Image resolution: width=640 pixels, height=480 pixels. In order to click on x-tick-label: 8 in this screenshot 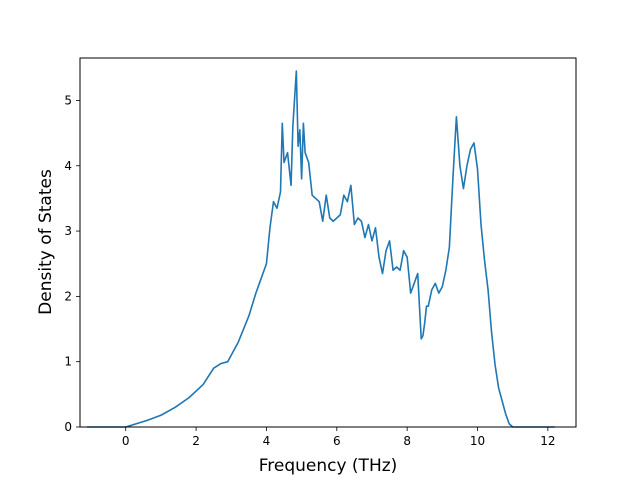, I will do `click(407, 441)`.